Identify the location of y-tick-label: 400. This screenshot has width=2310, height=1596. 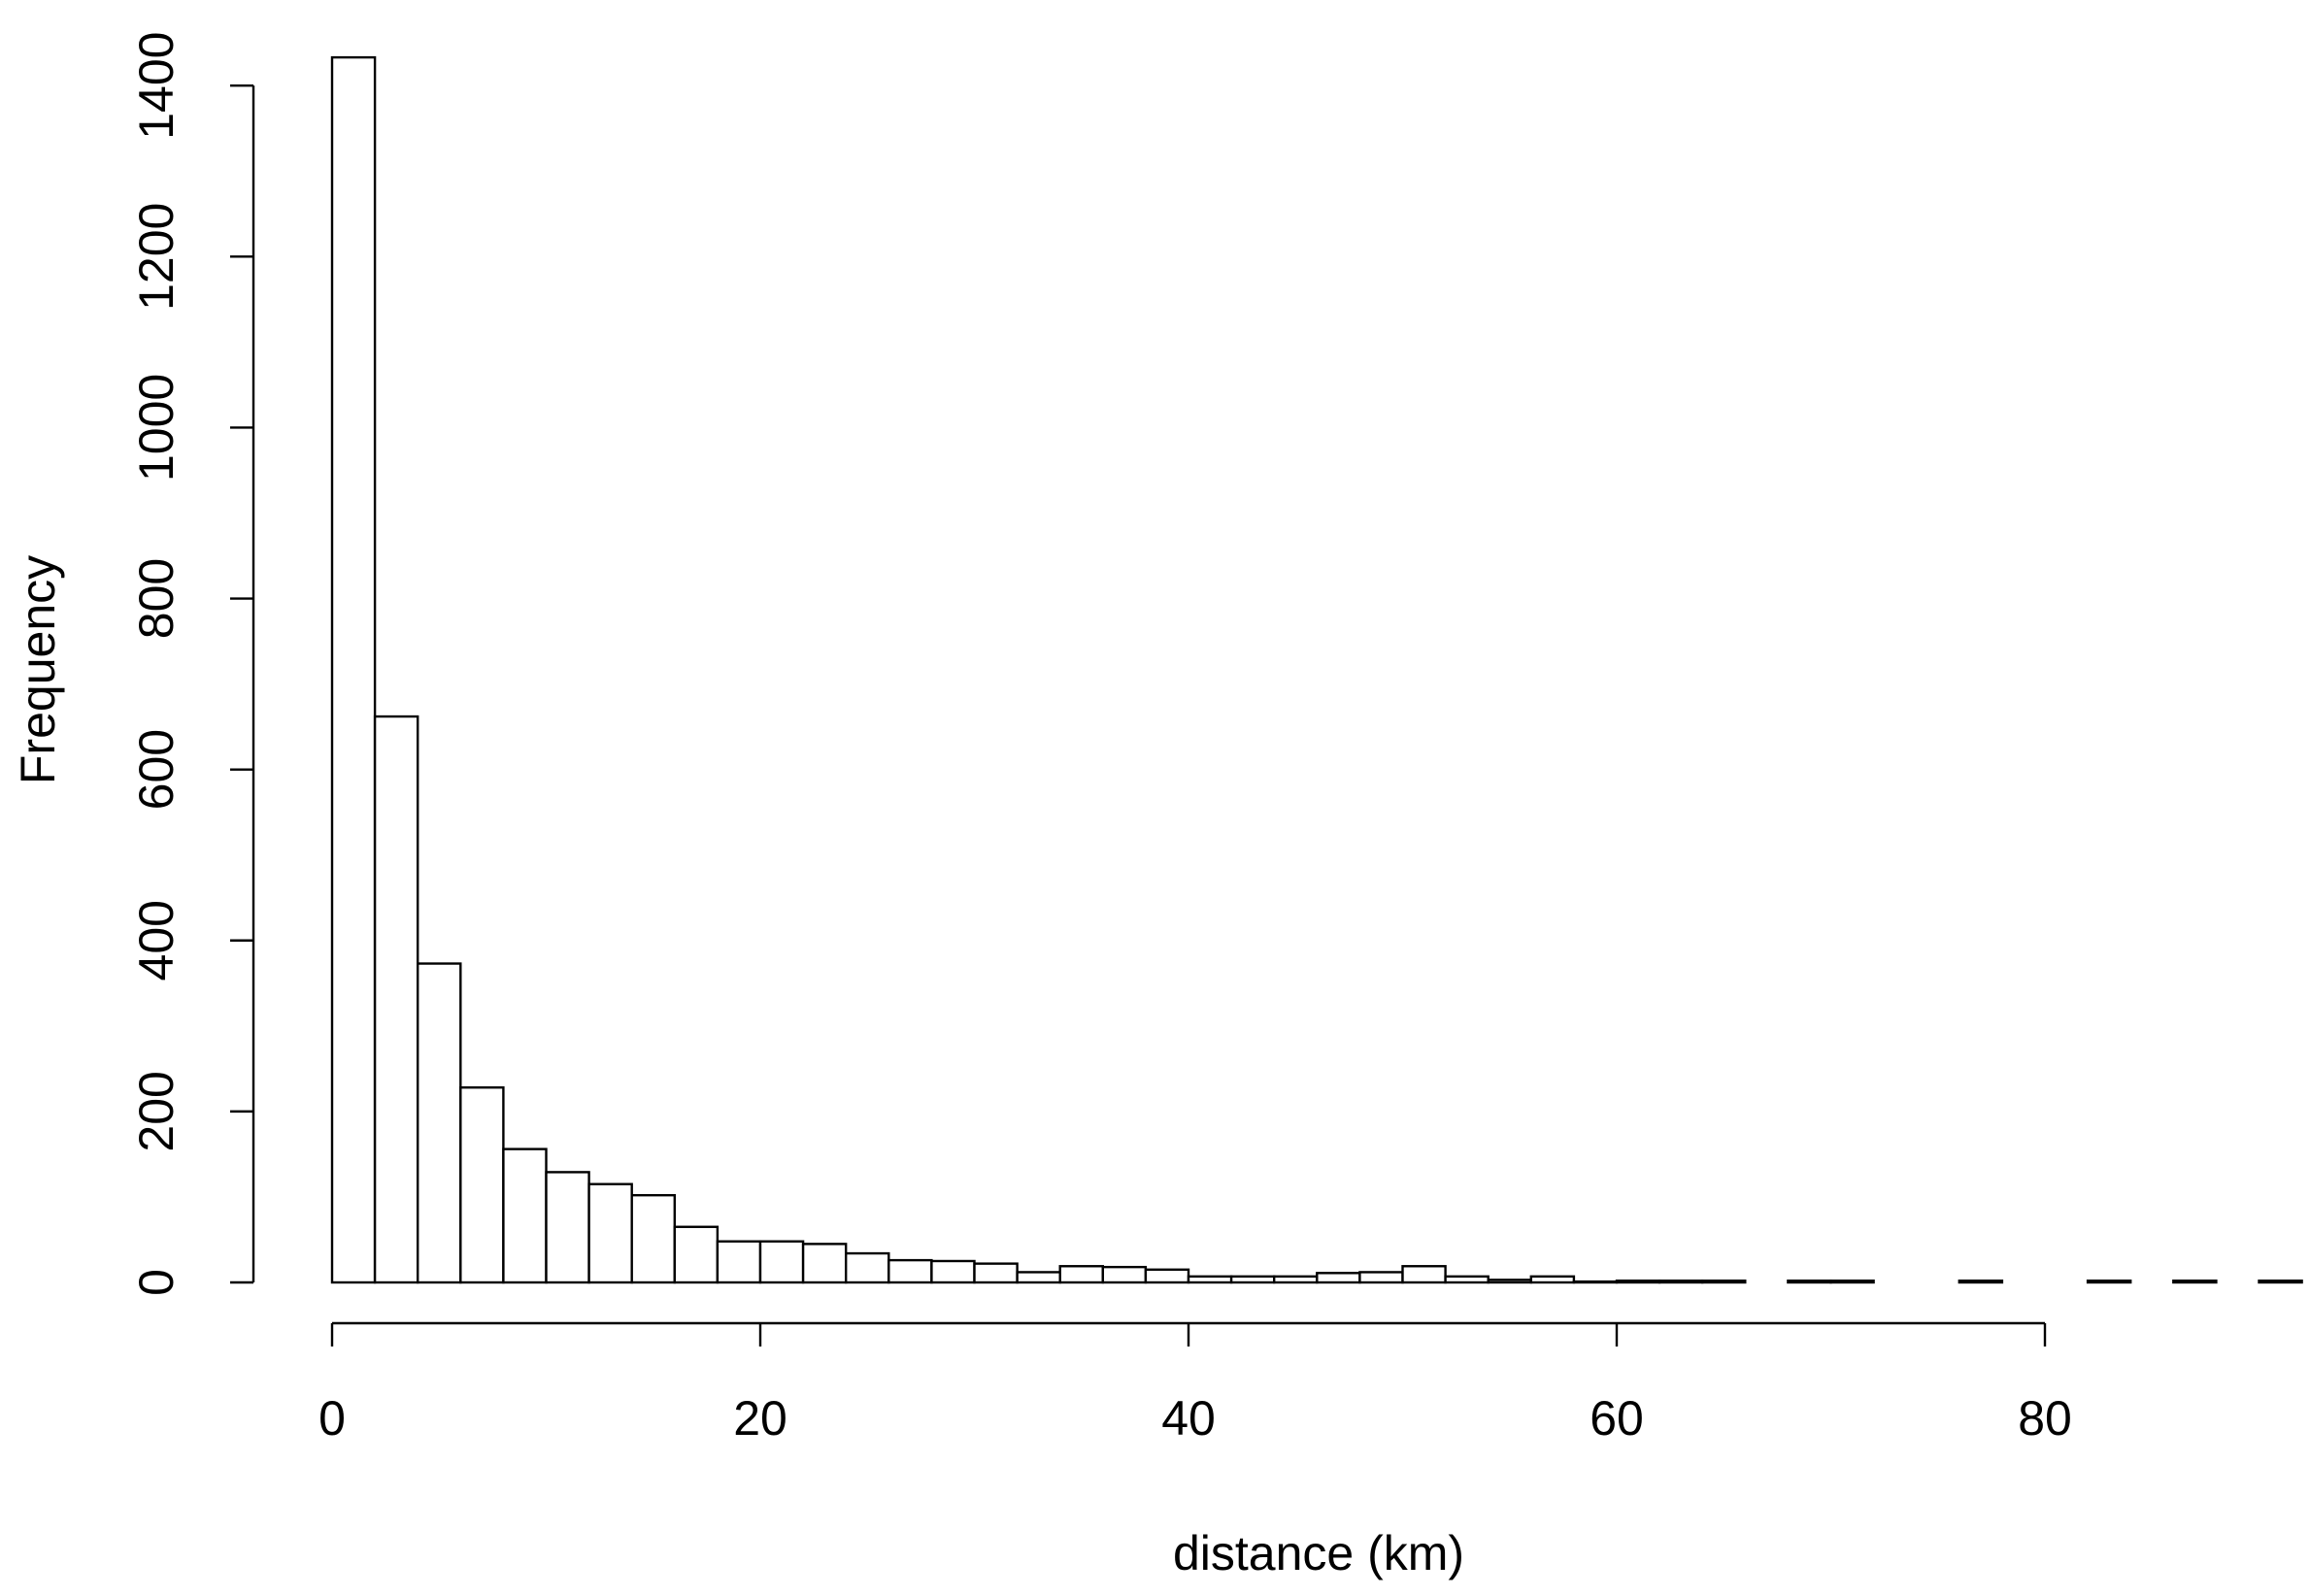
(156, 941).